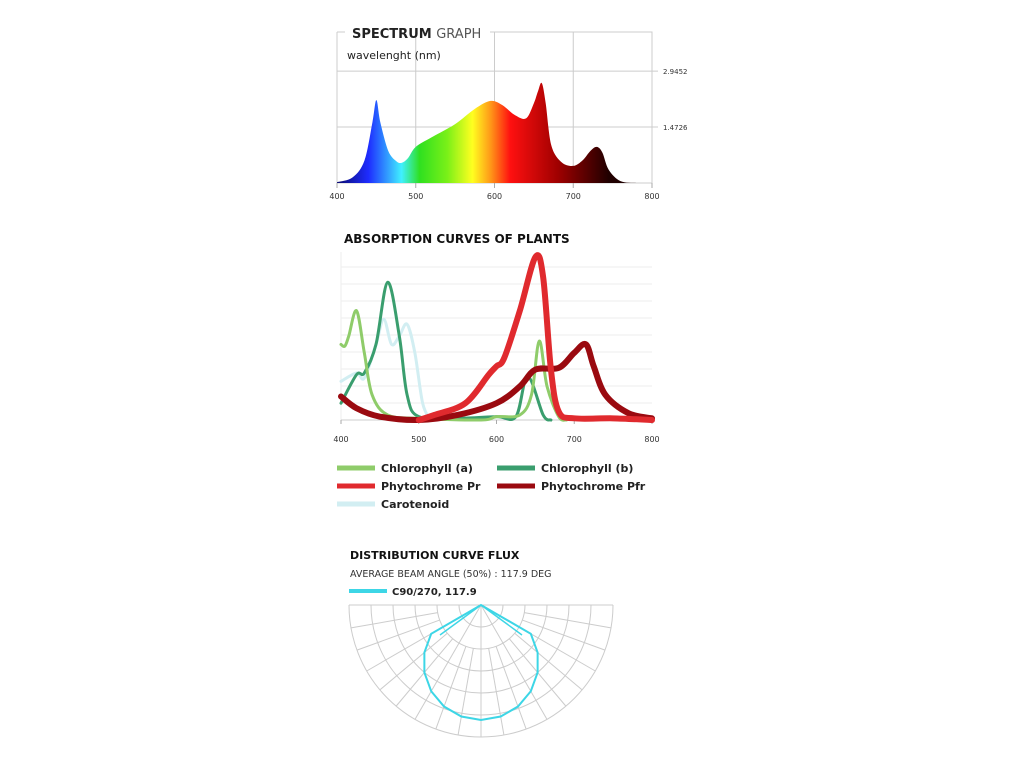  I want to click on legend-label: Carotenoid, so click(415, 504).